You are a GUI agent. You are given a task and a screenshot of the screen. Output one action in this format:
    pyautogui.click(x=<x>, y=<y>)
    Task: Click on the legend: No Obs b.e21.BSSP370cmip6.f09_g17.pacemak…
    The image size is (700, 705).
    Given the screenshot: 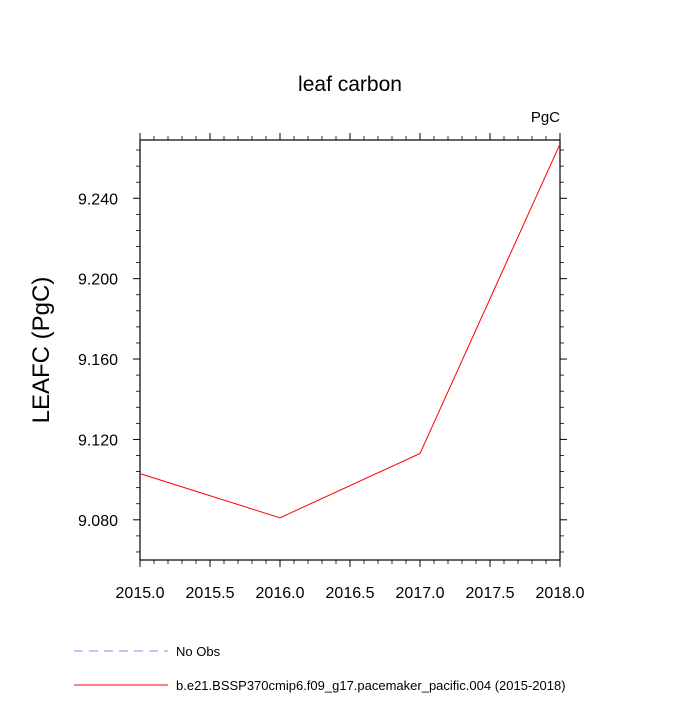 What is the action you would take?
    pyautogui.click(x=320, y=668)
    